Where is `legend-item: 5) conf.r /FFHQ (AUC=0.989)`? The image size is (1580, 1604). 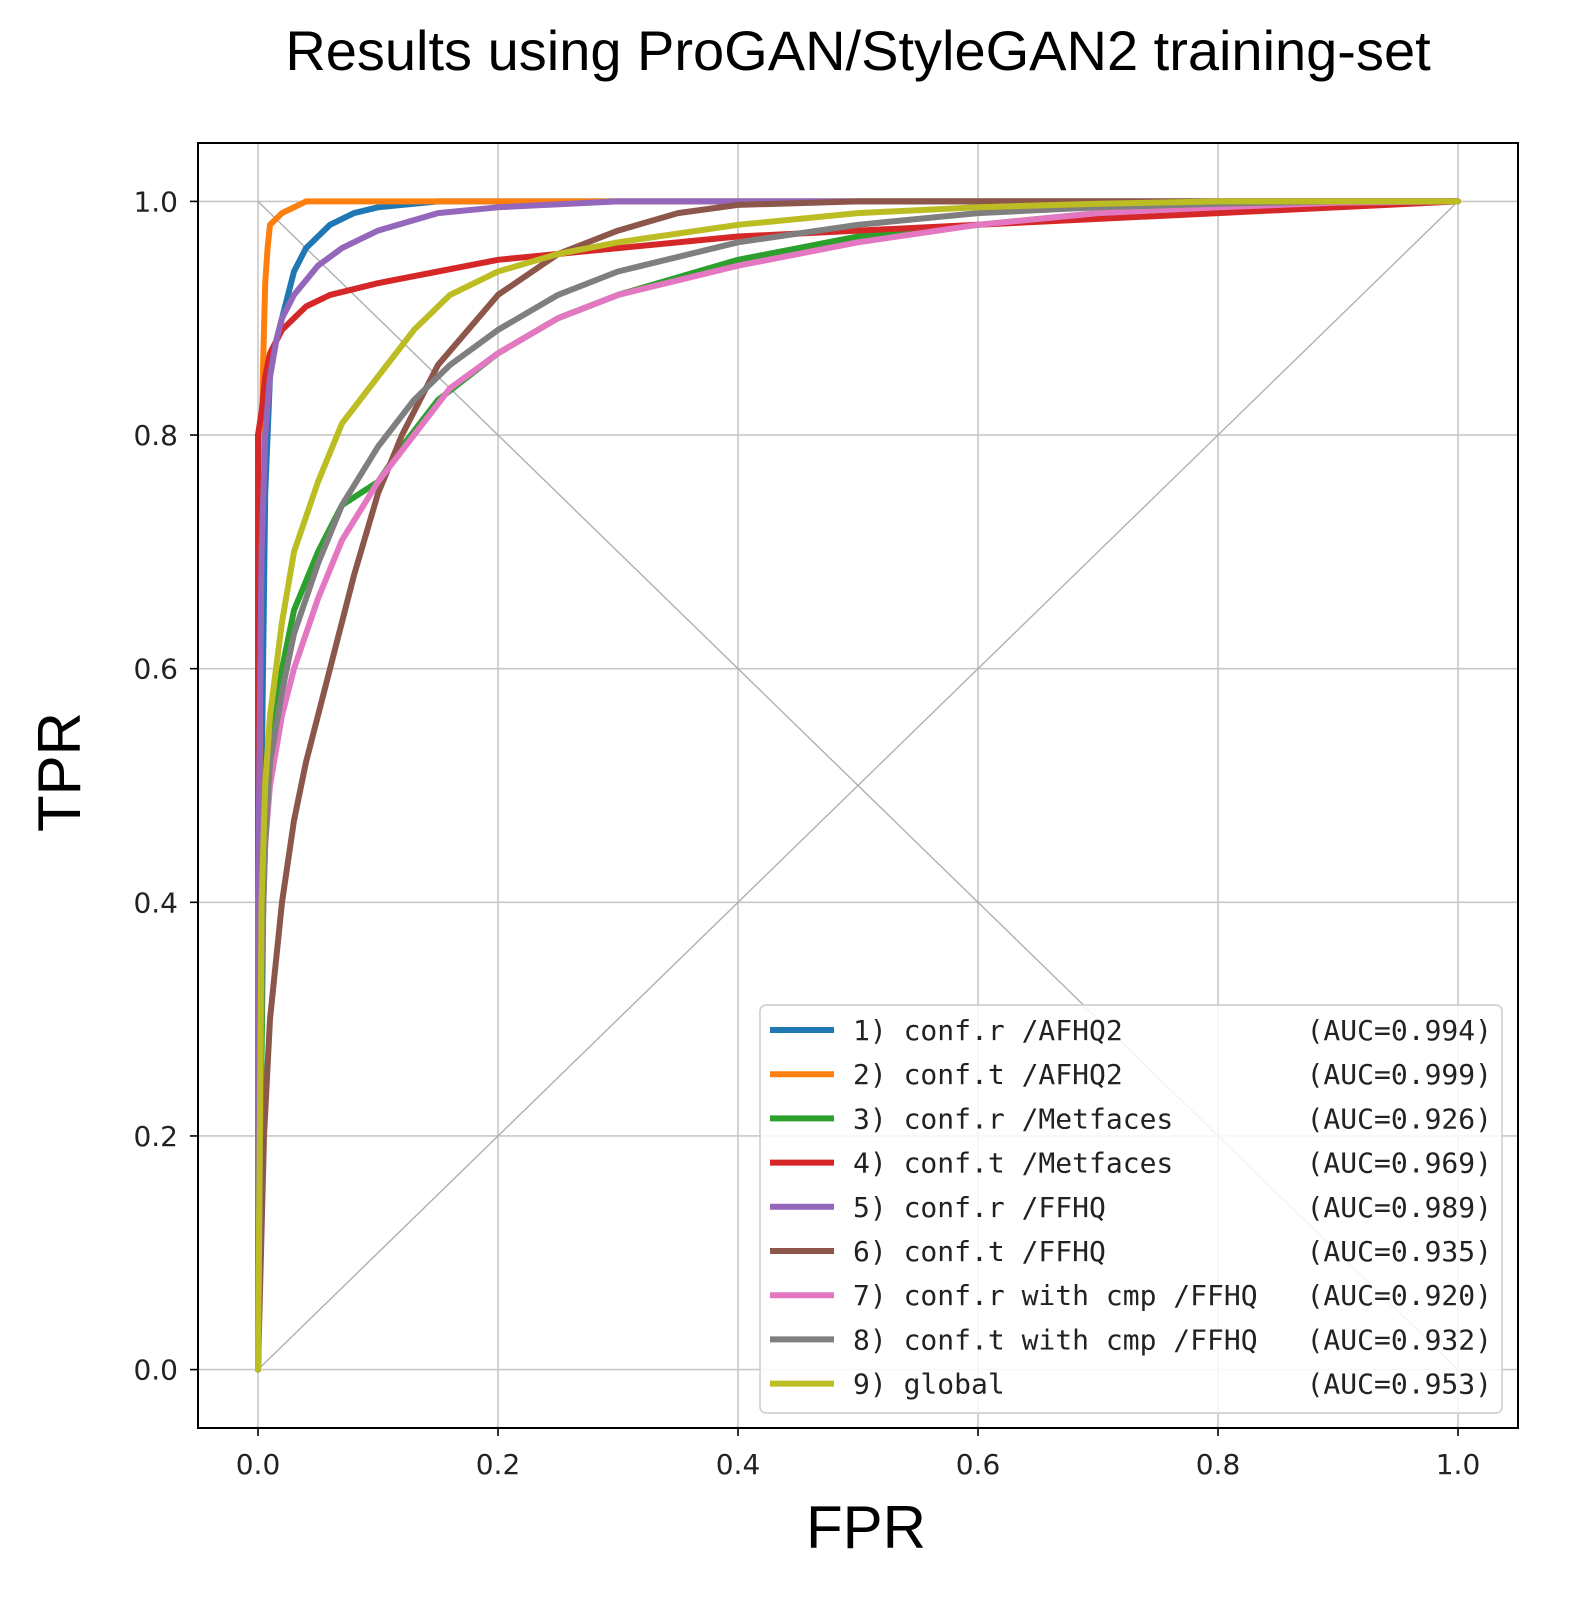
legend-item: 5) conf.r /FFHQ (AUC=0.989) is located at coordinates (1131, 1207).